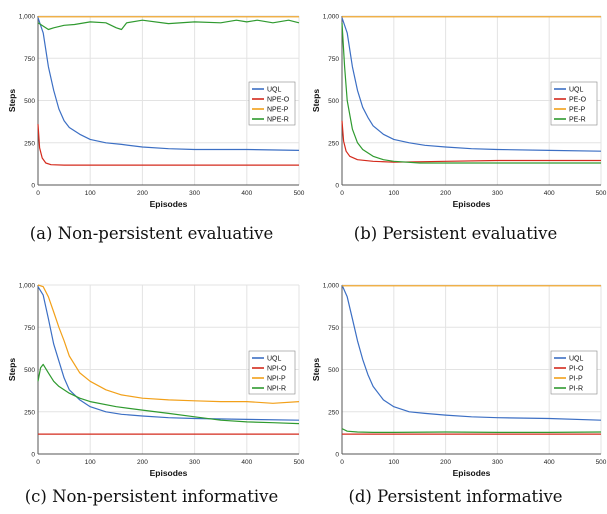  Describe the element at coordinates (168, 394) in the screenshot. I see `series-line-npi-r` at that location.